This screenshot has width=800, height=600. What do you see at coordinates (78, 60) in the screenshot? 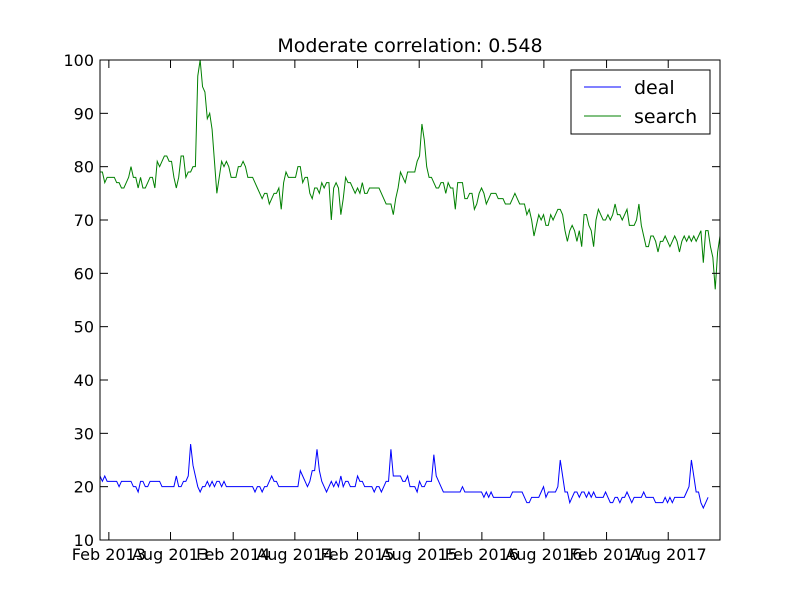
I see `y-tick-label: 100` at bounding box center [78, 60].